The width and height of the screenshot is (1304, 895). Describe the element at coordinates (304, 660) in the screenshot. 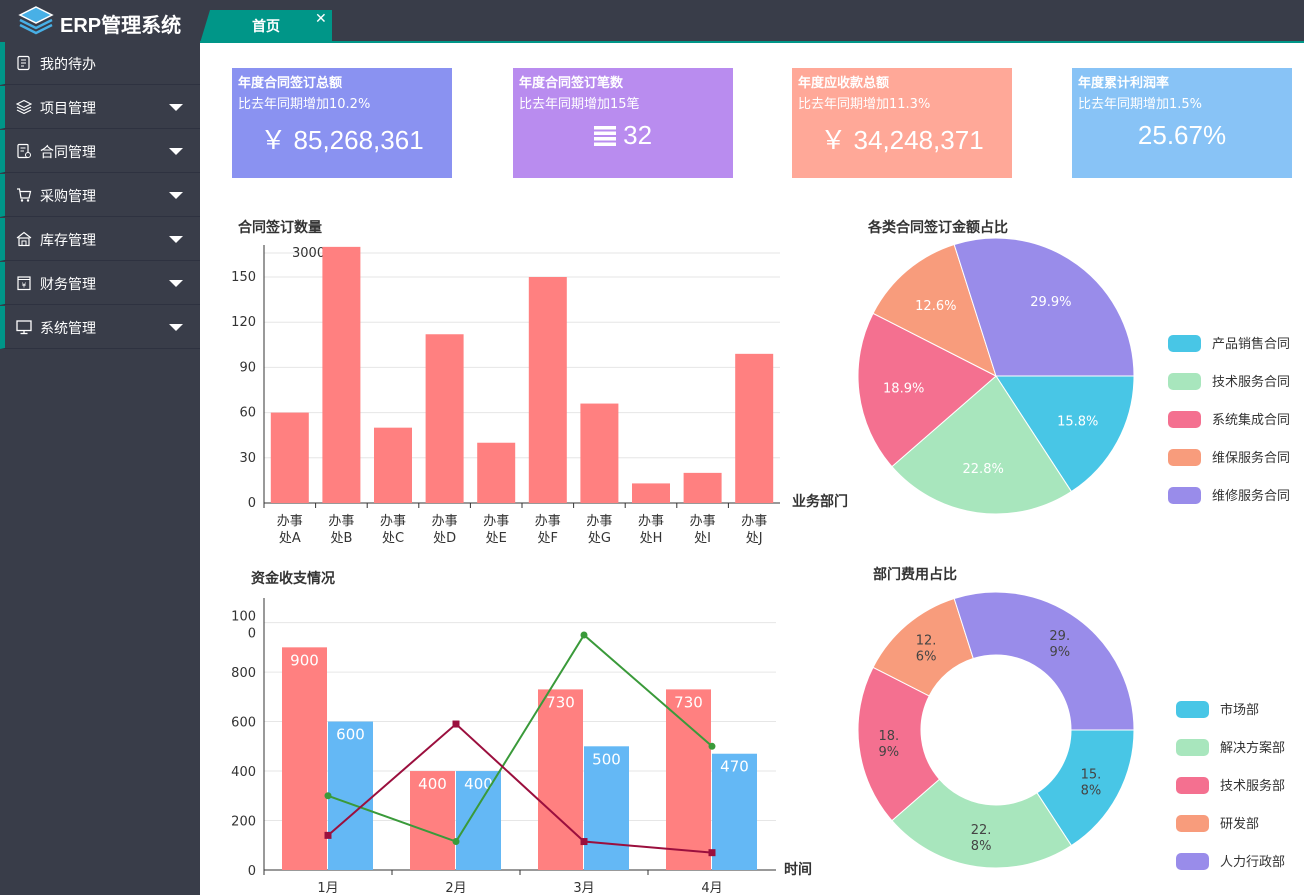

I see `bar-label: 900` at that location.